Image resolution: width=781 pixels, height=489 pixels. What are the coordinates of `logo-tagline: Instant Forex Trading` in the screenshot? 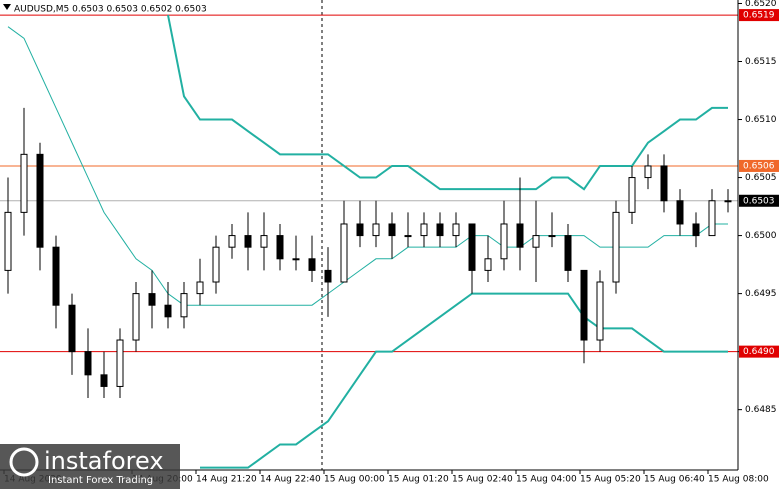 It's located at (100, 480).